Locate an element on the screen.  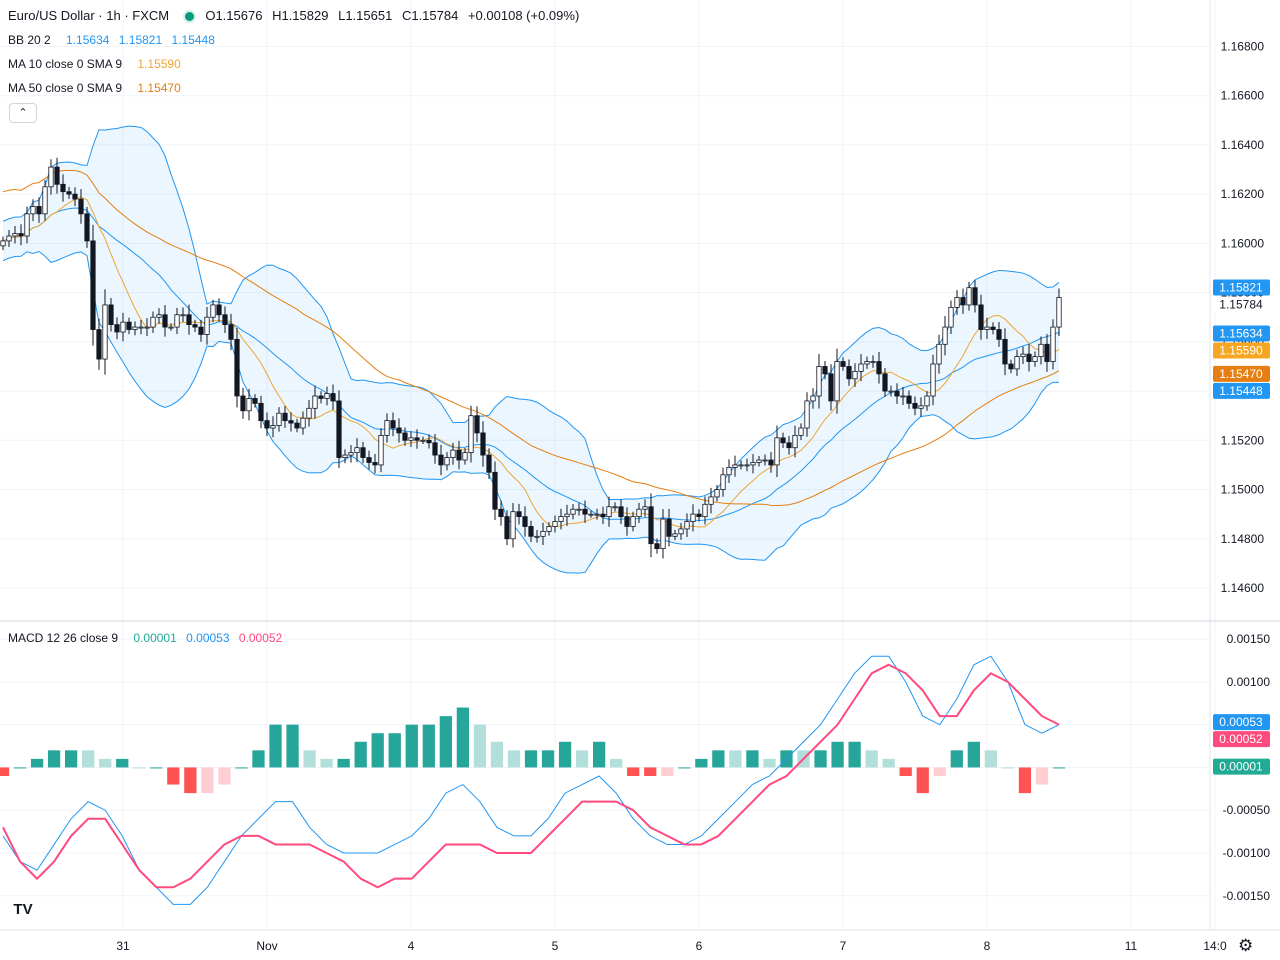
ohlc-low: L1.15651 is located at coordinates (365, 15).